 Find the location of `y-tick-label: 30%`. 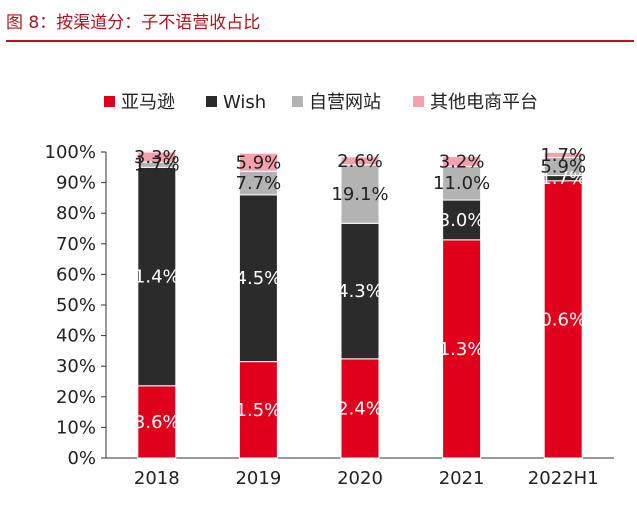

y-tick-label: 30% is located at coordinates (76, 366).